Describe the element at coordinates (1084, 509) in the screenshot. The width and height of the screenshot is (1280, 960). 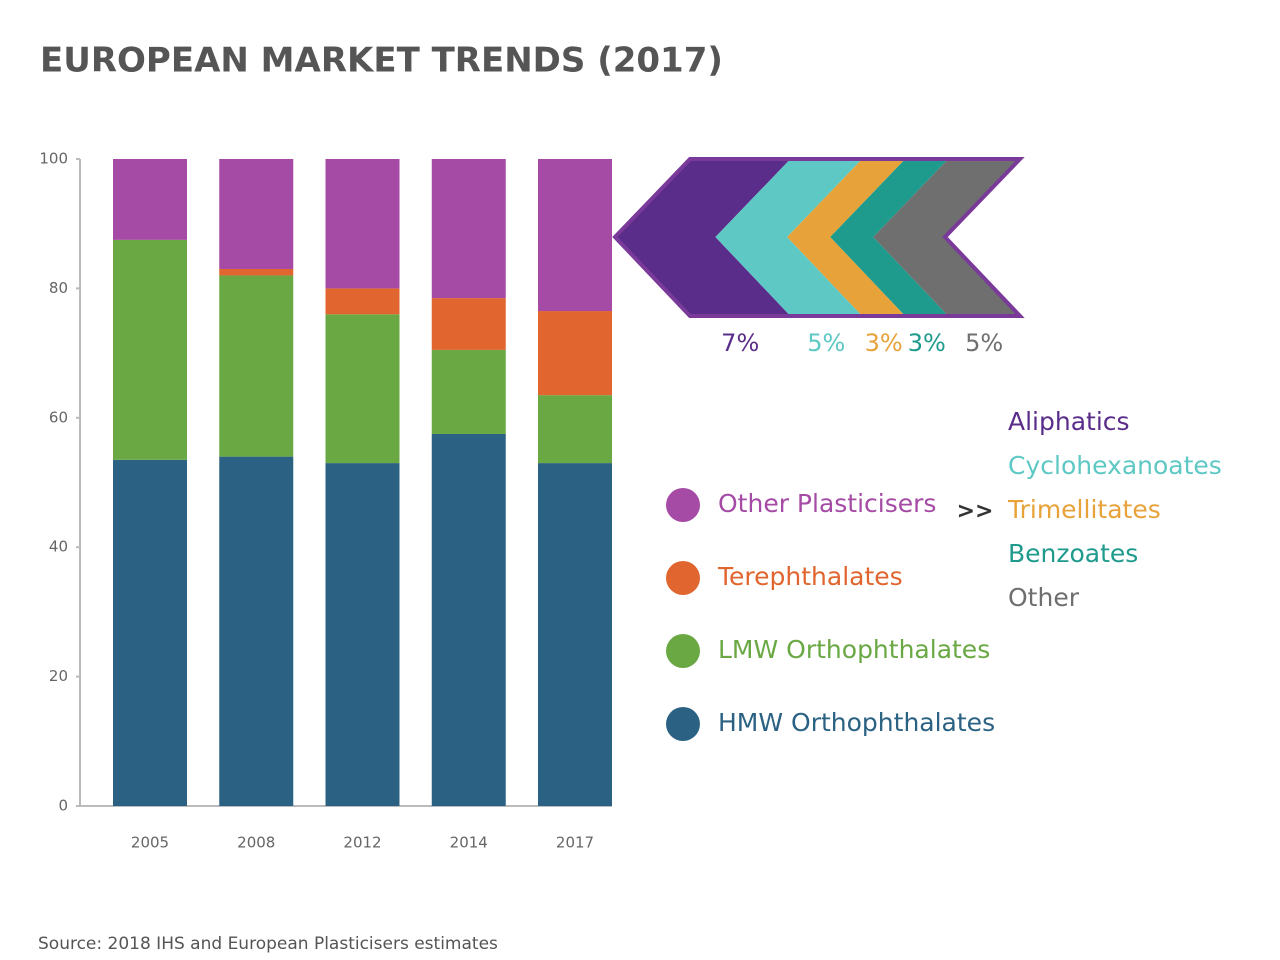
I see `breakdown-name: Trimellitates` at that location.